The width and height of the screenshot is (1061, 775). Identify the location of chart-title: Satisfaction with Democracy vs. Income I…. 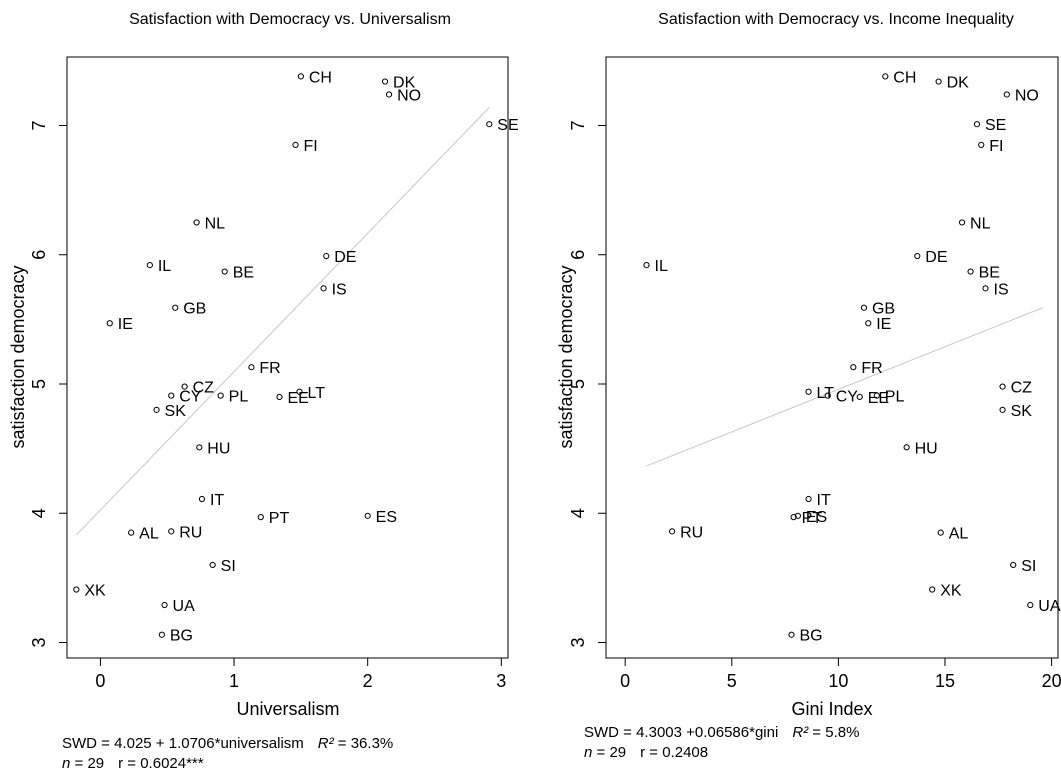
(836, 19).